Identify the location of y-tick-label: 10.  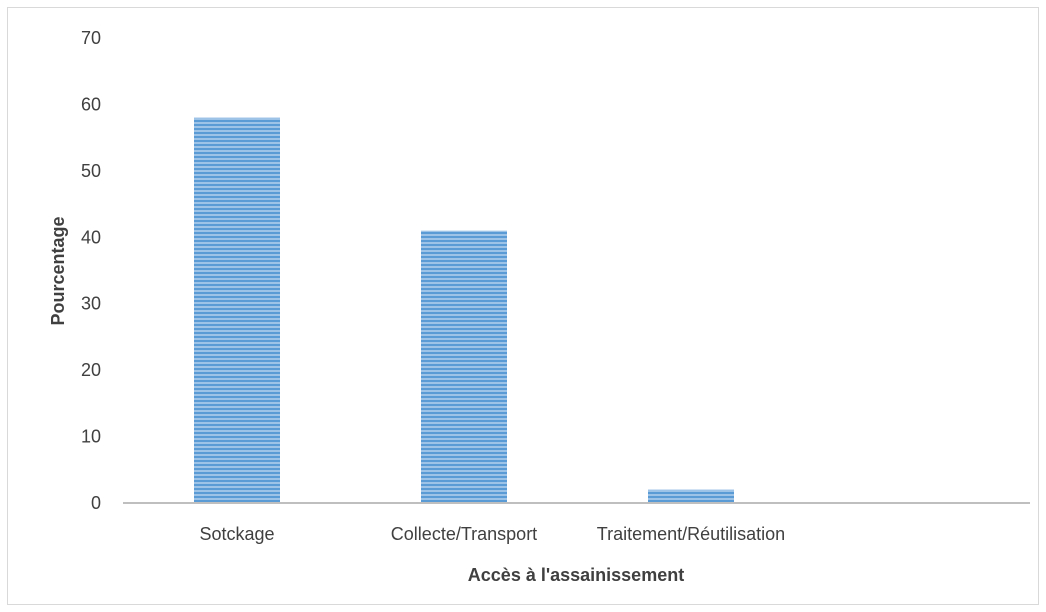
(91, 437).